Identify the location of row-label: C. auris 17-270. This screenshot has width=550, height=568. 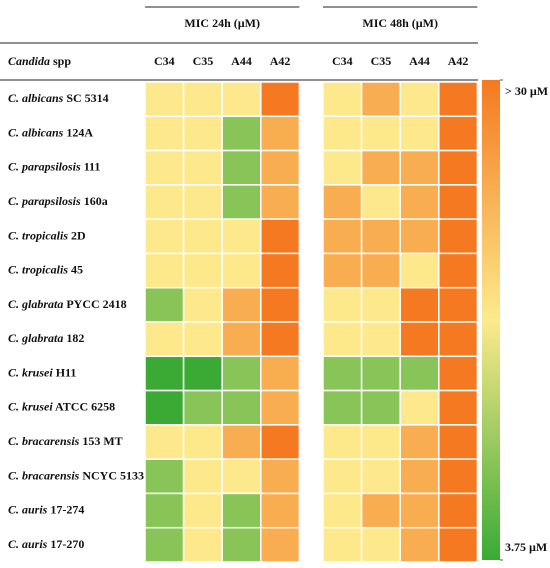
(46, 544).